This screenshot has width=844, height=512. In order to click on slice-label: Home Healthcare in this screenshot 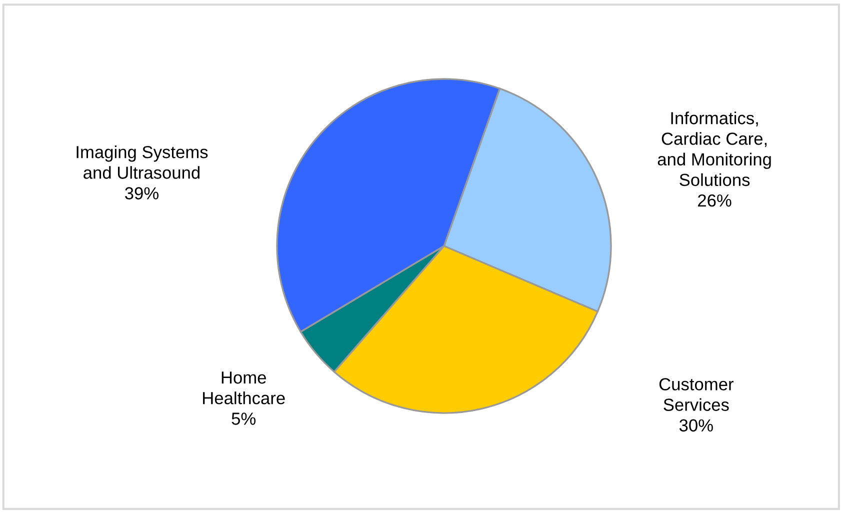, I will do `click(244, 388)`.